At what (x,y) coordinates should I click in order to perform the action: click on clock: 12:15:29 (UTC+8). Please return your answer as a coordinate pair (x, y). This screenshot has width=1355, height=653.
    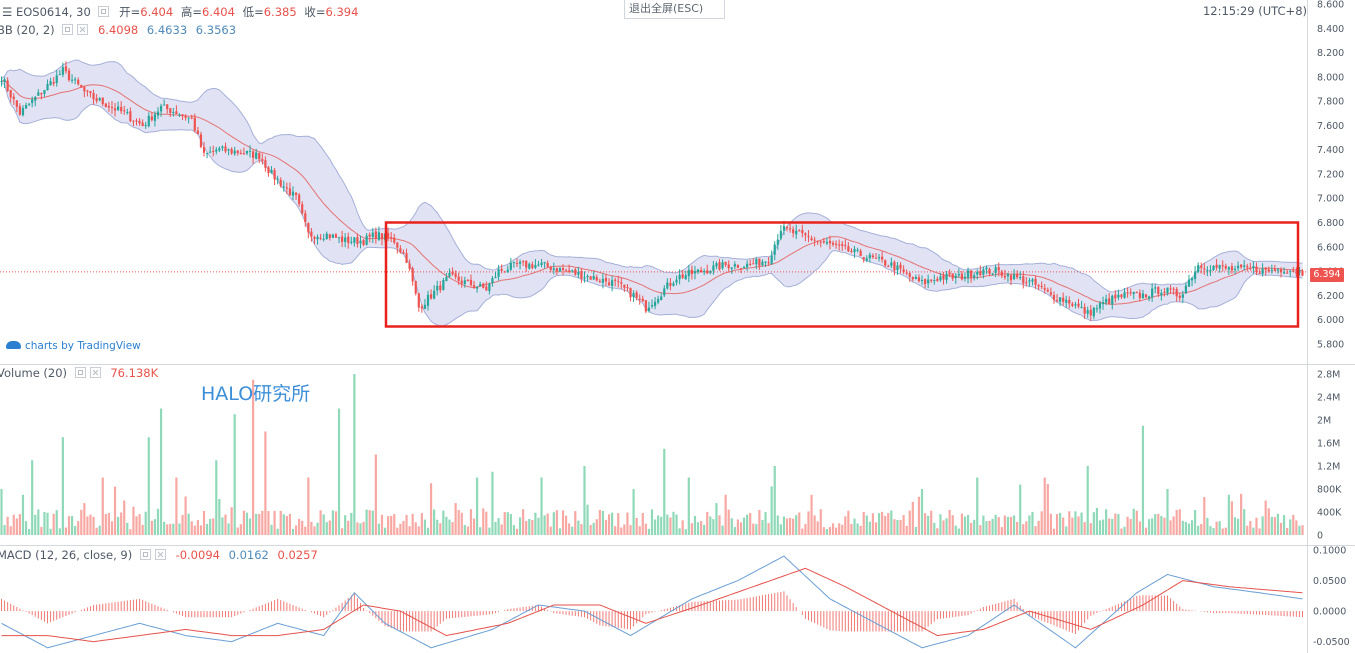
    Looking at the image, I should click on (1254, 11).